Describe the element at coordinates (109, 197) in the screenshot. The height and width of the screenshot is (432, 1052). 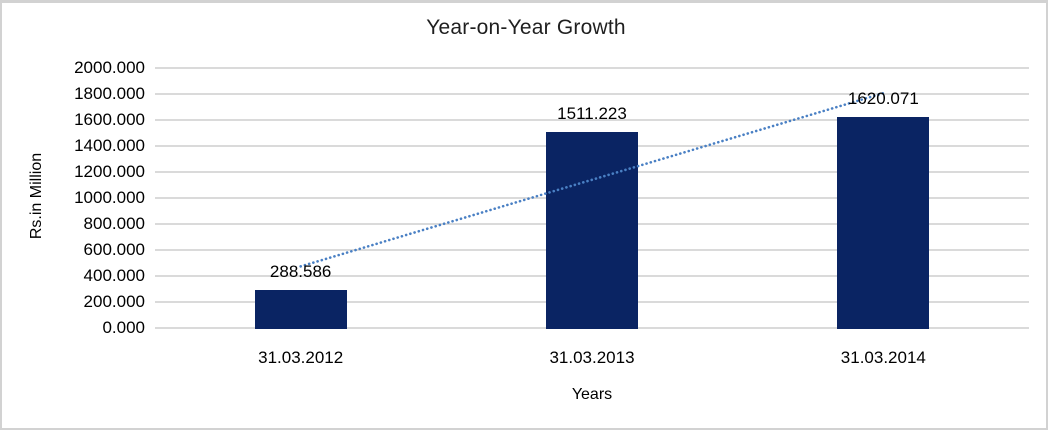
I see `y-tick-label: 1000.000` at that location.